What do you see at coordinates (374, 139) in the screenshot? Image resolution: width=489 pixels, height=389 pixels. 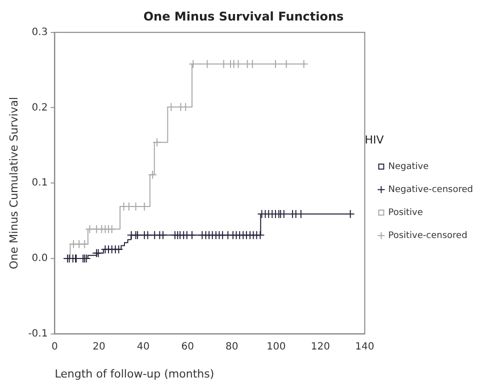 I see `legend-title: HIV` at bounding box center [374, 139].